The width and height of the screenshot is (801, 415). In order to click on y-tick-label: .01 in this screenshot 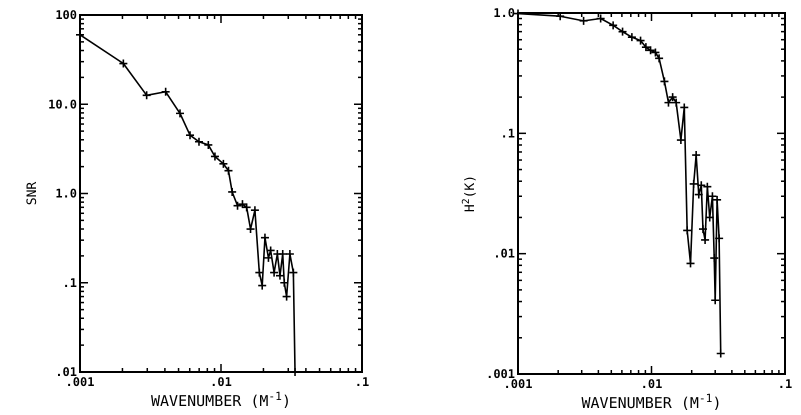, I will do `click(504, 253)`.